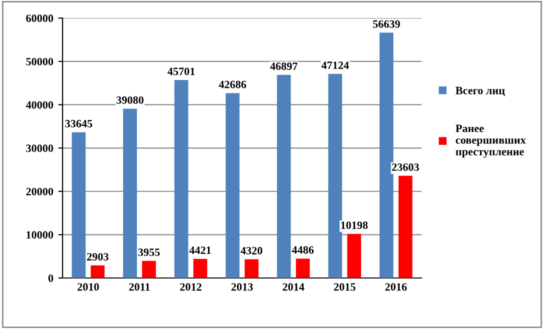 This screenshot has height=329, width=544. What do you see at coordinates (40, 235) in the screenshot?
I see `y-tick-label: 10000` at bounding box center [40, 235].